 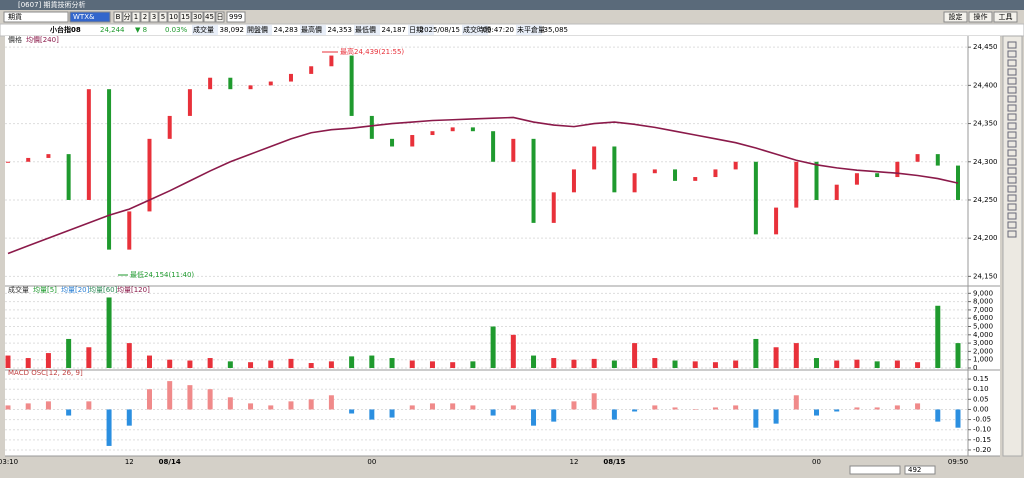 I want to click on y-tick-label: 0.10, so click(x=981, y=389).